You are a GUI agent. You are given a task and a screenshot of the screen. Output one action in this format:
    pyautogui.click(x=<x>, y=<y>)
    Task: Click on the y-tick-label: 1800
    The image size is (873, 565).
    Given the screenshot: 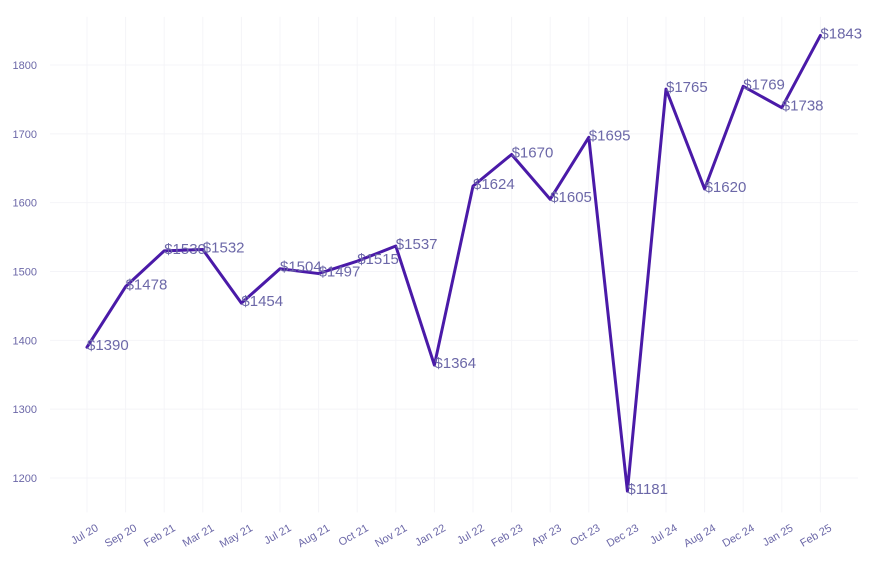 What is the action you would take?
    pyautogui.click(x=25, y=66)
    